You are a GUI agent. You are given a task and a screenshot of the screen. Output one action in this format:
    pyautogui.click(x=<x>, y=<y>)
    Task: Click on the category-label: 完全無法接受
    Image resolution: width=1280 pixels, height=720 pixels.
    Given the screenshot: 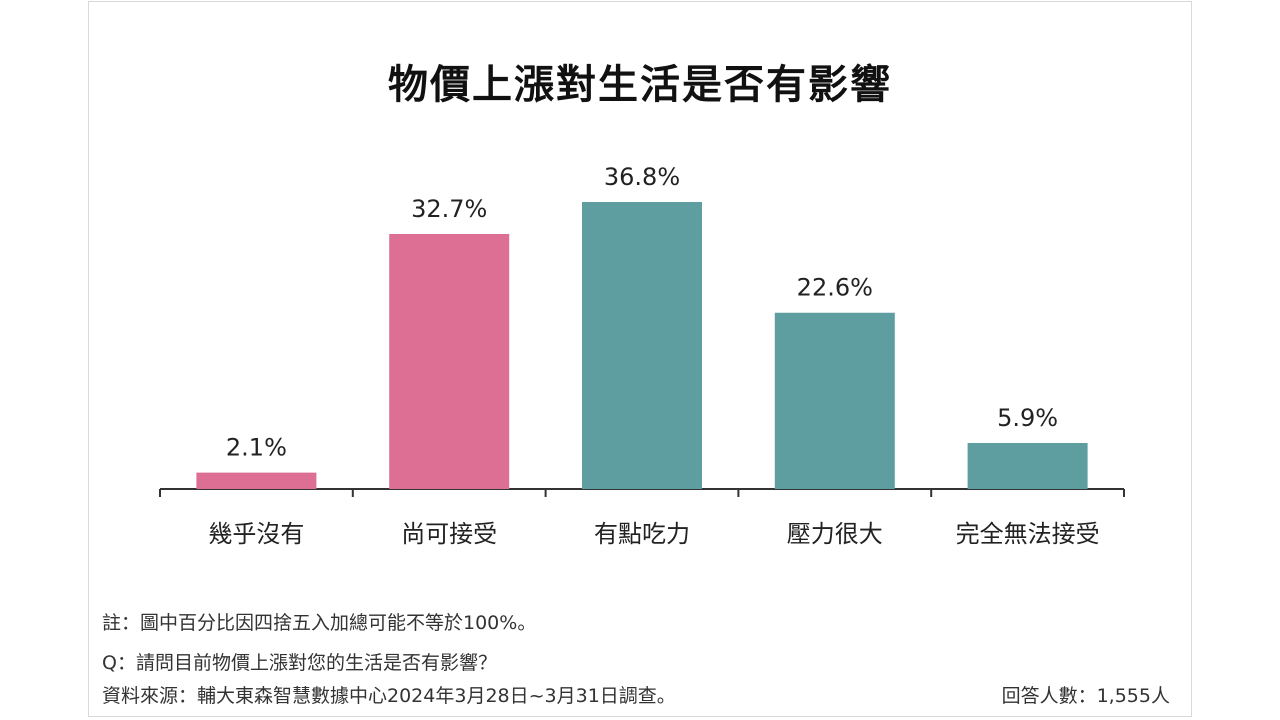 What is the action you would take?
    pyautogui.click(x=1028, y=534)
    